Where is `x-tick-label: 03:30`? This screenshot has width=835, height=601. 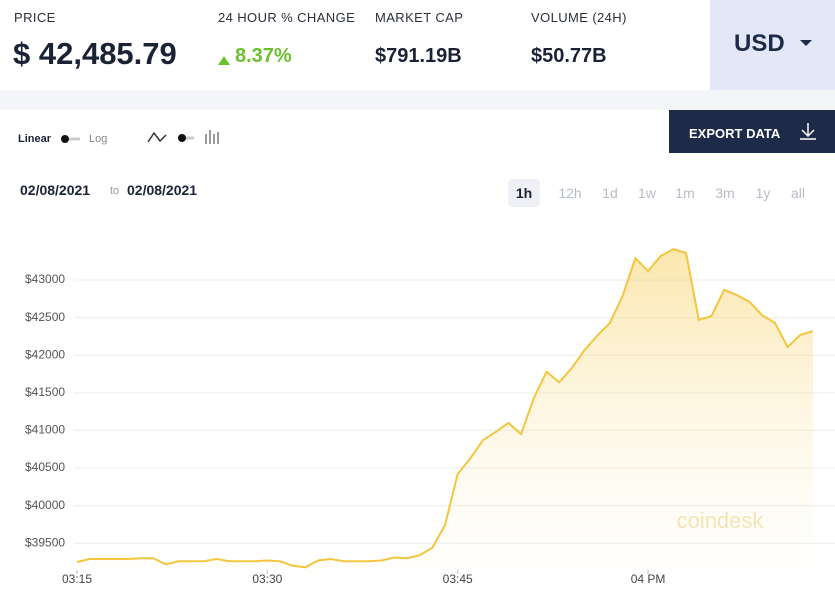 x-tick-label: 03:30 is located at coordinates (267, 579).